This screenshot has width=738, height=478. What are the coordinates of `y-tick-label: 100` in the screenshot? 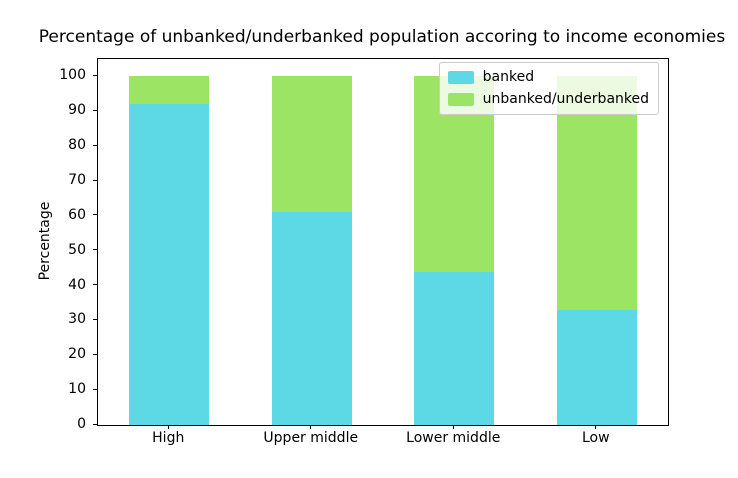 It's located at (72, 75).